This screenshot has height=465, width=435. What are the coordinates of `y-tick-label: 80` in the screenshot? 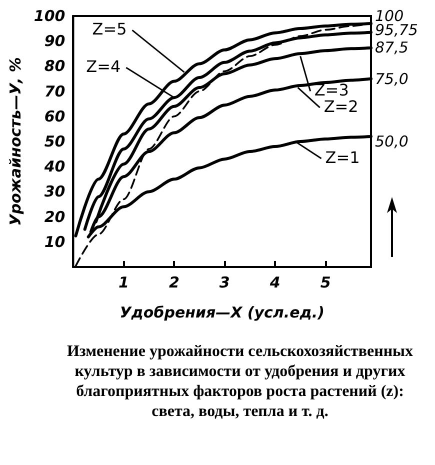 It's located at (55, 66).